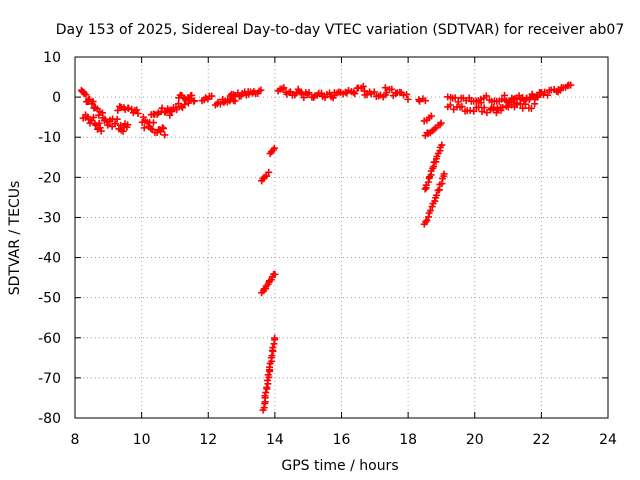 The width and height of the screenshot is (640, 480). Describe the element at coordinates (49, 138) in the screenshot. I see `y-tick-label: -10` at that location.